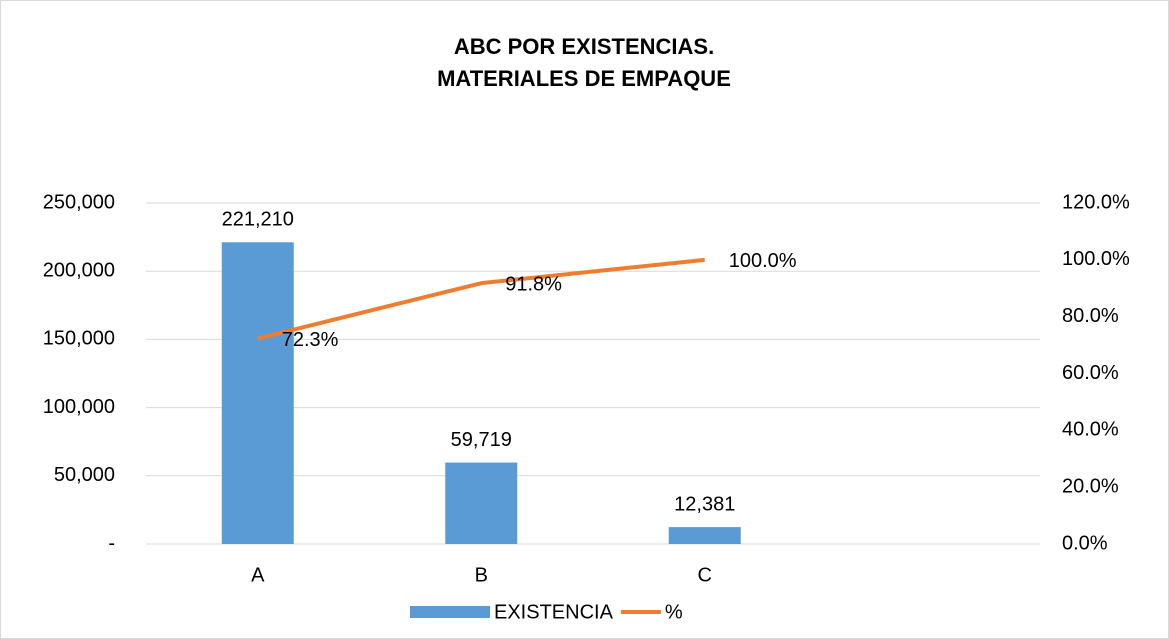  Describe the element at coordinates (763, 261) in the screenshot. I see `data-label: 100.0%` at that location.